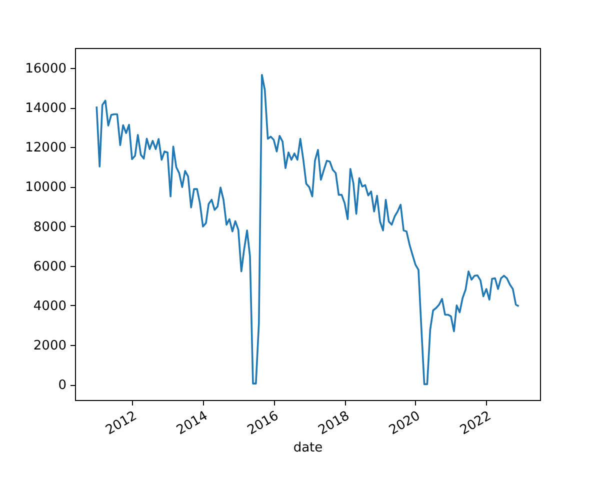 This screenshot has width=600, height=500. I want to click on y-tick-label: 0, so click(62, 386).